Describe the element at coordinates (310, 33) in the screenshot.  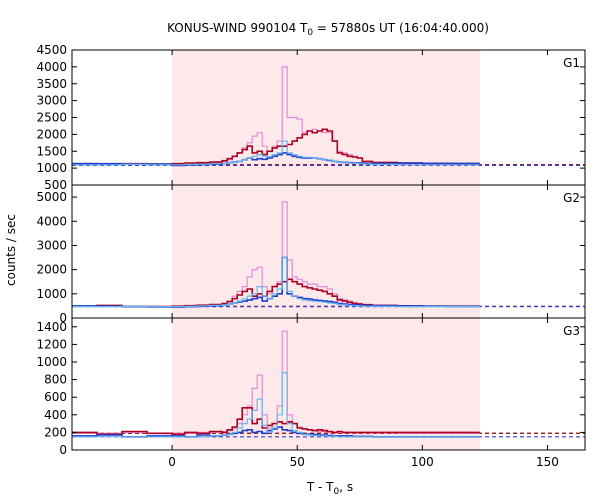
I see `chart-title-subscript: 0` at that location.